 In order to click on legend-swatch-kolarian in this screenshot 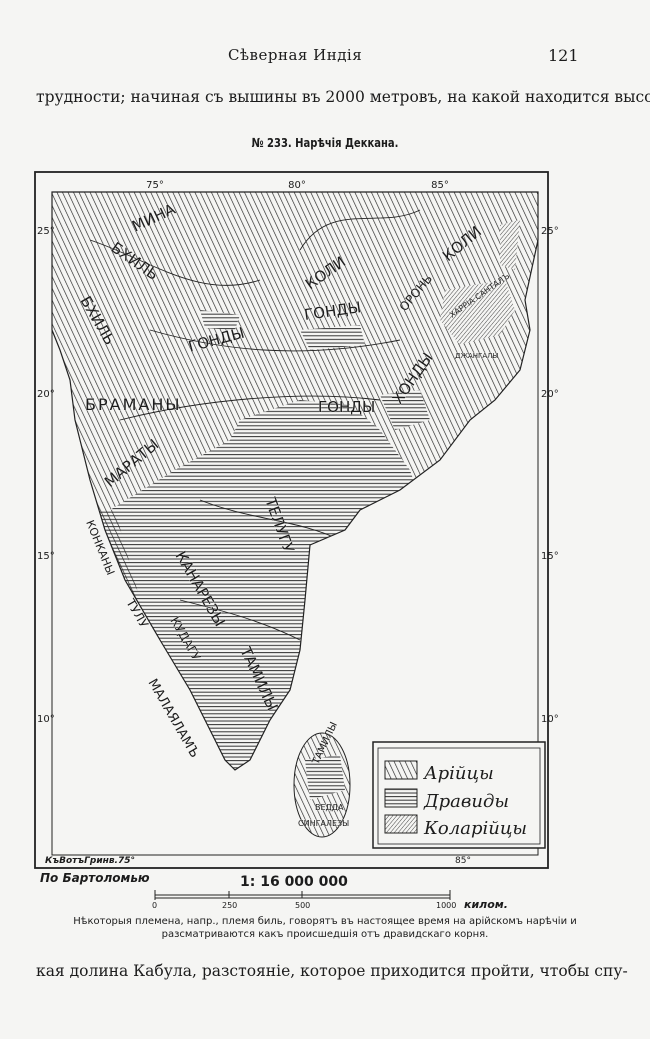, I will do `click(401, 824)`.